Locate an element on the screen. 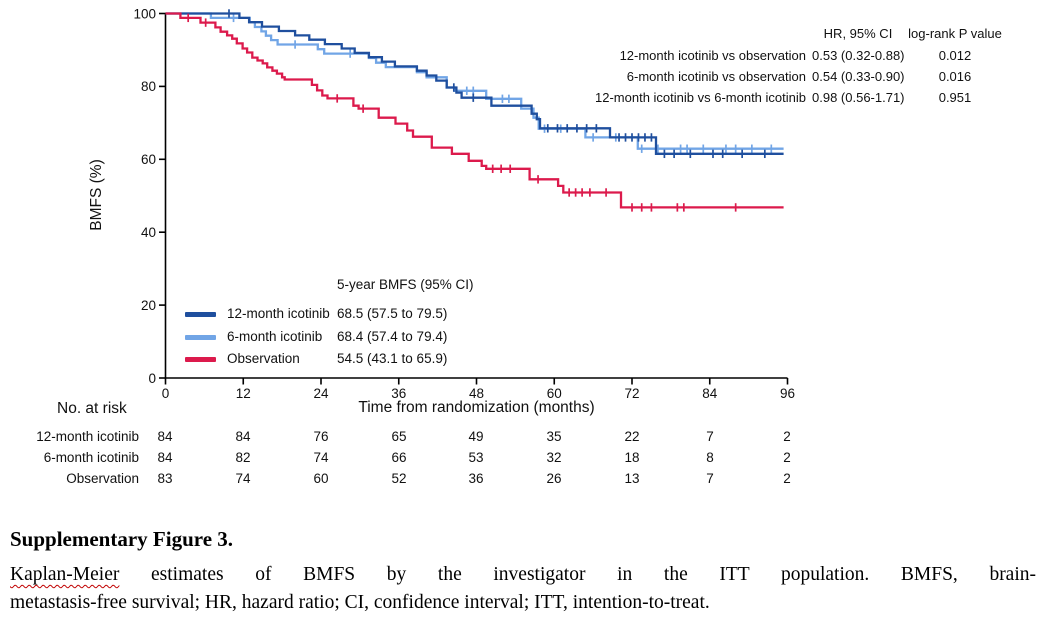  hr-row-label: 12-month icotinib vs 6-month icotinib is located at coordinates (700, 97).